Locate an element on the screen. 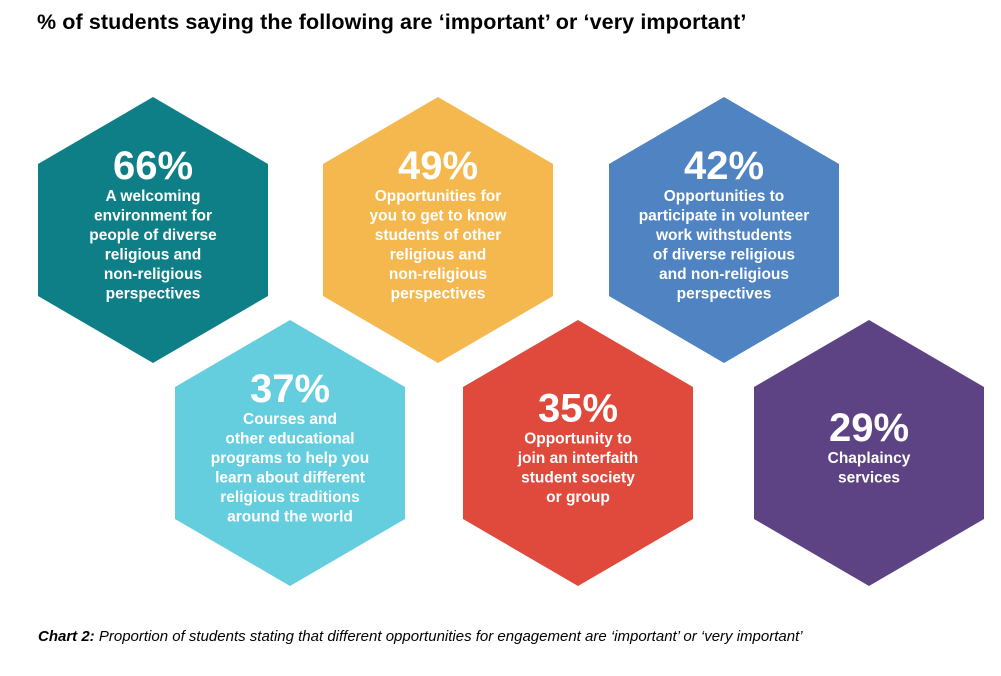  hexagon-description-line: of diverse religious is located at coordinates (724, 255).